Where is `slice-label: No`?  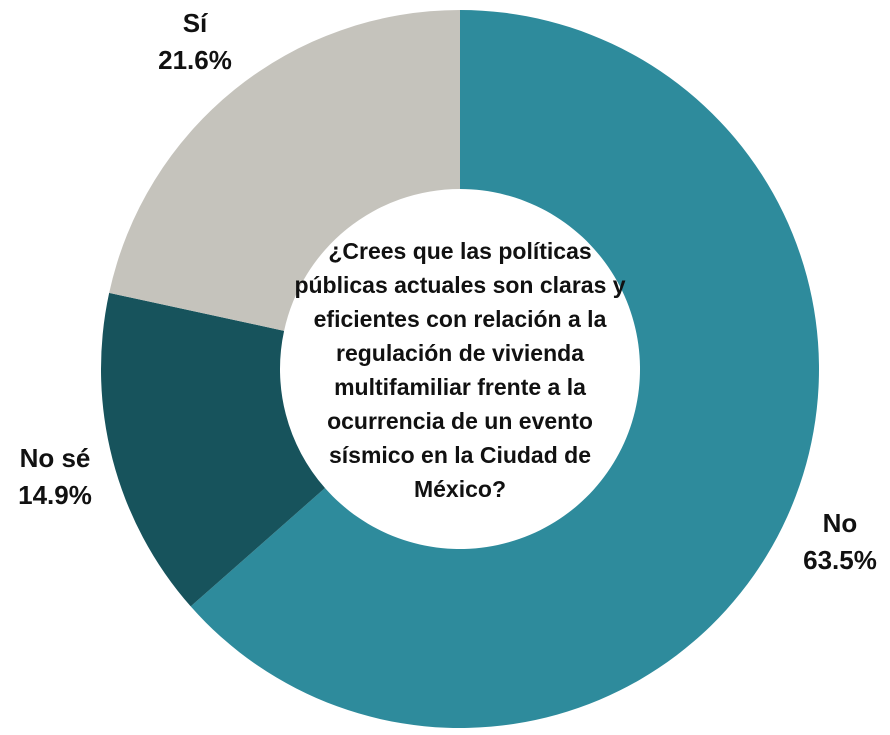 slice-label: No is located at coordinates (840, 523).